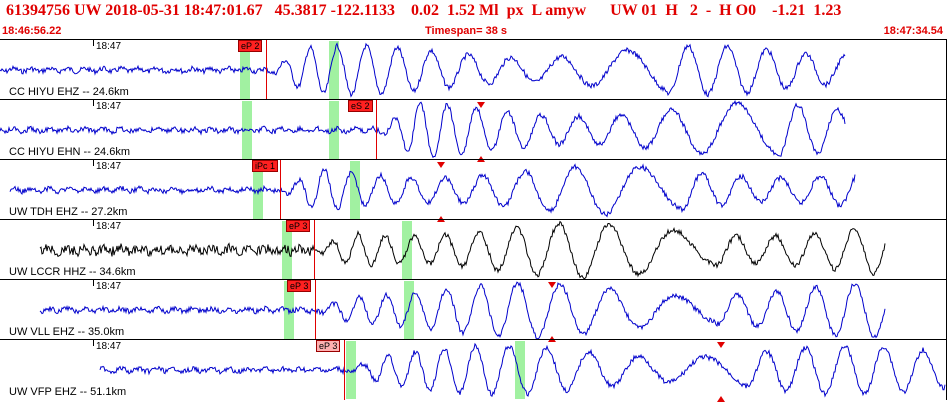 This screenshot has width=947, height=402. What do you see at coordinates (360, 106) in the screenshot?
I see `phase-pick-label: eS 2` at bounding box center [360, 106].